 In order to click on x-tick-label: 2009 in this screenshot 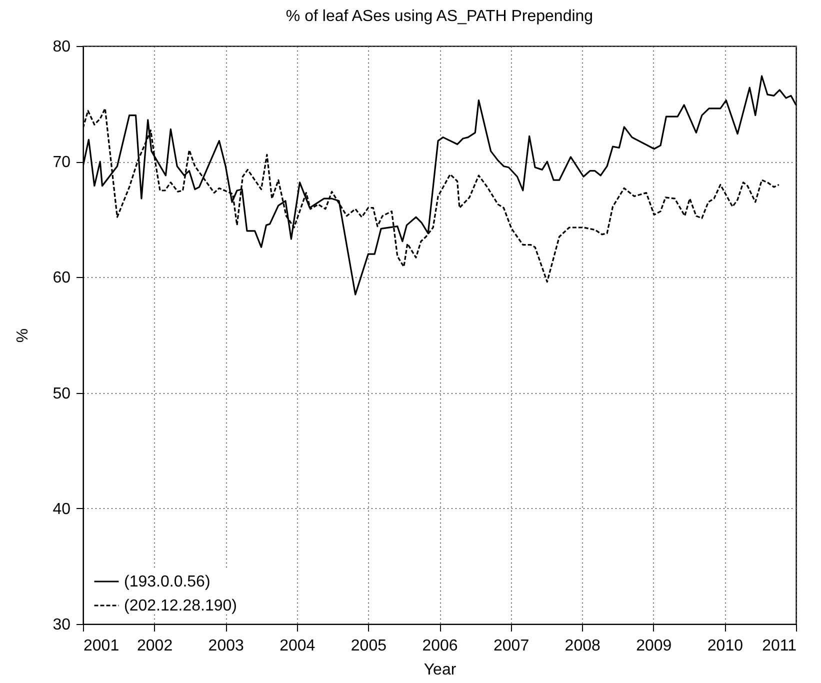, I will do `click(654, 646)`.